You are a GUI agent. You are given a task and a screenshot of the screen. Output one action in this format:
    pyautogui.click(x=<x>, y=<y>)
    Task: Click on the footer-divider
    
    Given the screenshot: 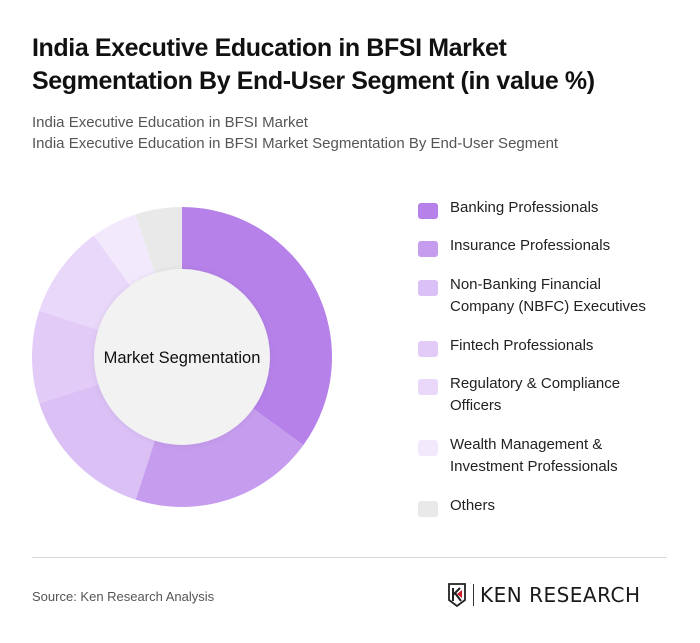 What is the action you would take?
    pyautogui.click(x=349, y=557)
    